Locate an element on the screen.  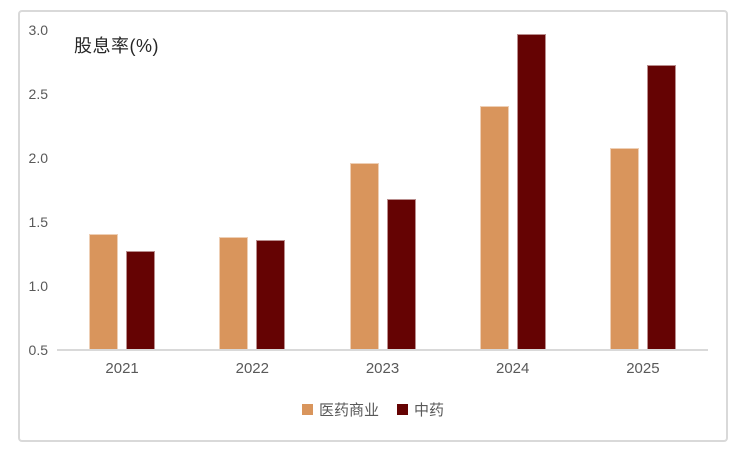
legend-label: 中药 is located at coordinates (429, 410).